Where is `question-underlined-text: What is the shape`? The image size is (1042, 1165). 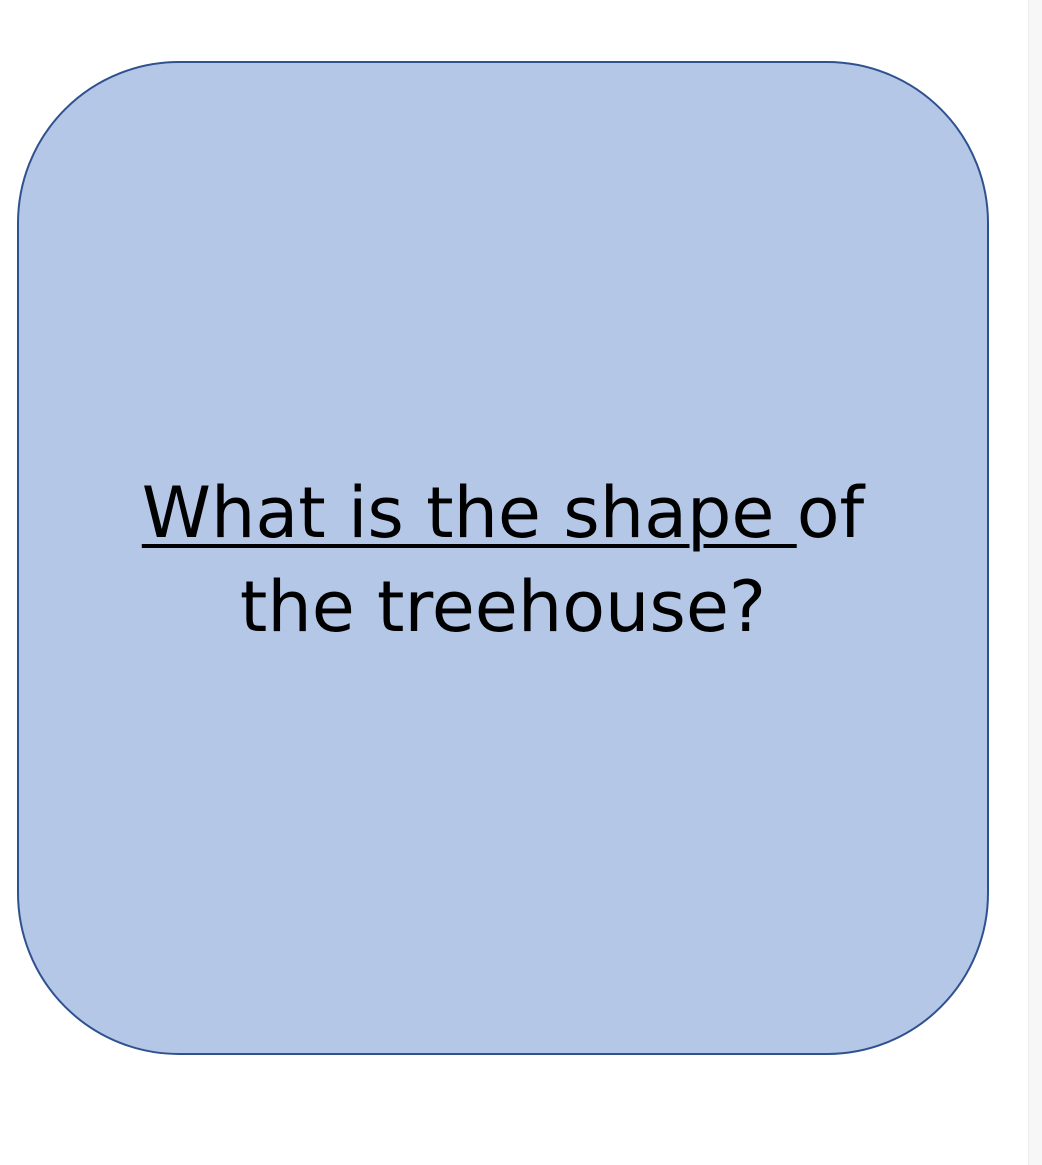 question-underlined-text: What is the shape is located at coordinates (469, 513).